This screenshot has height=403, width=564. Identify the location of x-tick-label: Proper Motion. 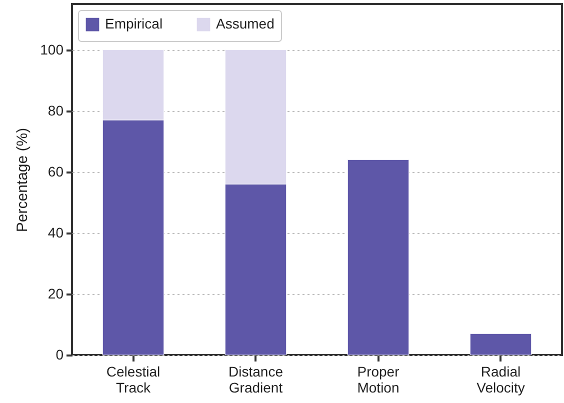
(378, 380).